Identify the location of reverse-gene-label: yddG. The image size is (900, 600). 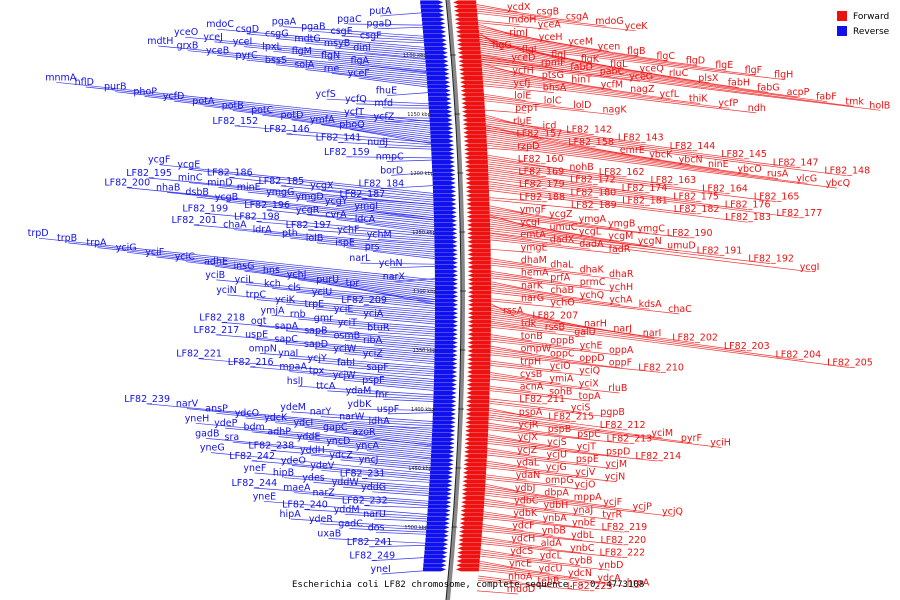
(373, 487).